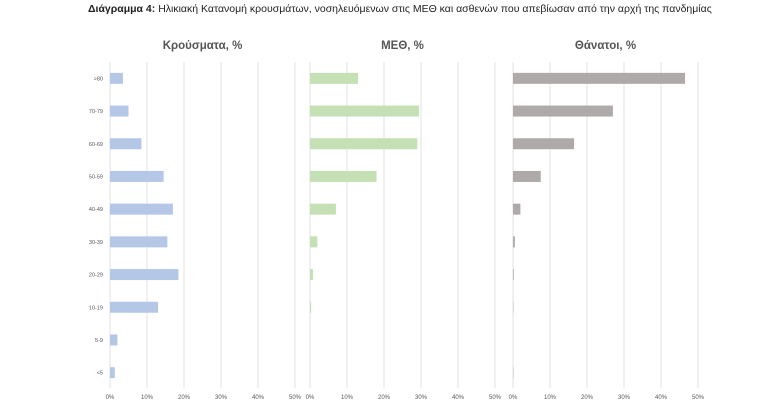 The image size is (783, 406). Describe the element at coordinates (99, 341) in the screenshot. I see `category-label: 5-9` at that location.